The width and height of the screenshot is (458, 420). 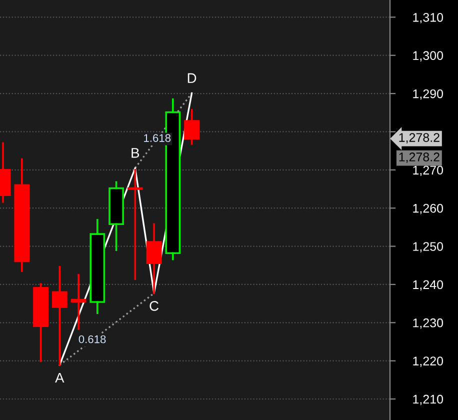 What do you see at coordinates (154, 306) in the screenshot?
I see `annotation: C` at bounding box center [154, 306].